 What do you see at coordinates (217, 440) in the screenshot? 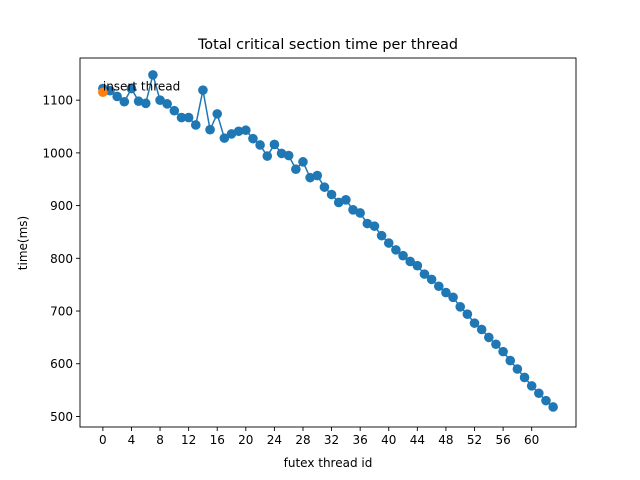
I see `x-tick-label: 16` at bounding box center [217, 440].